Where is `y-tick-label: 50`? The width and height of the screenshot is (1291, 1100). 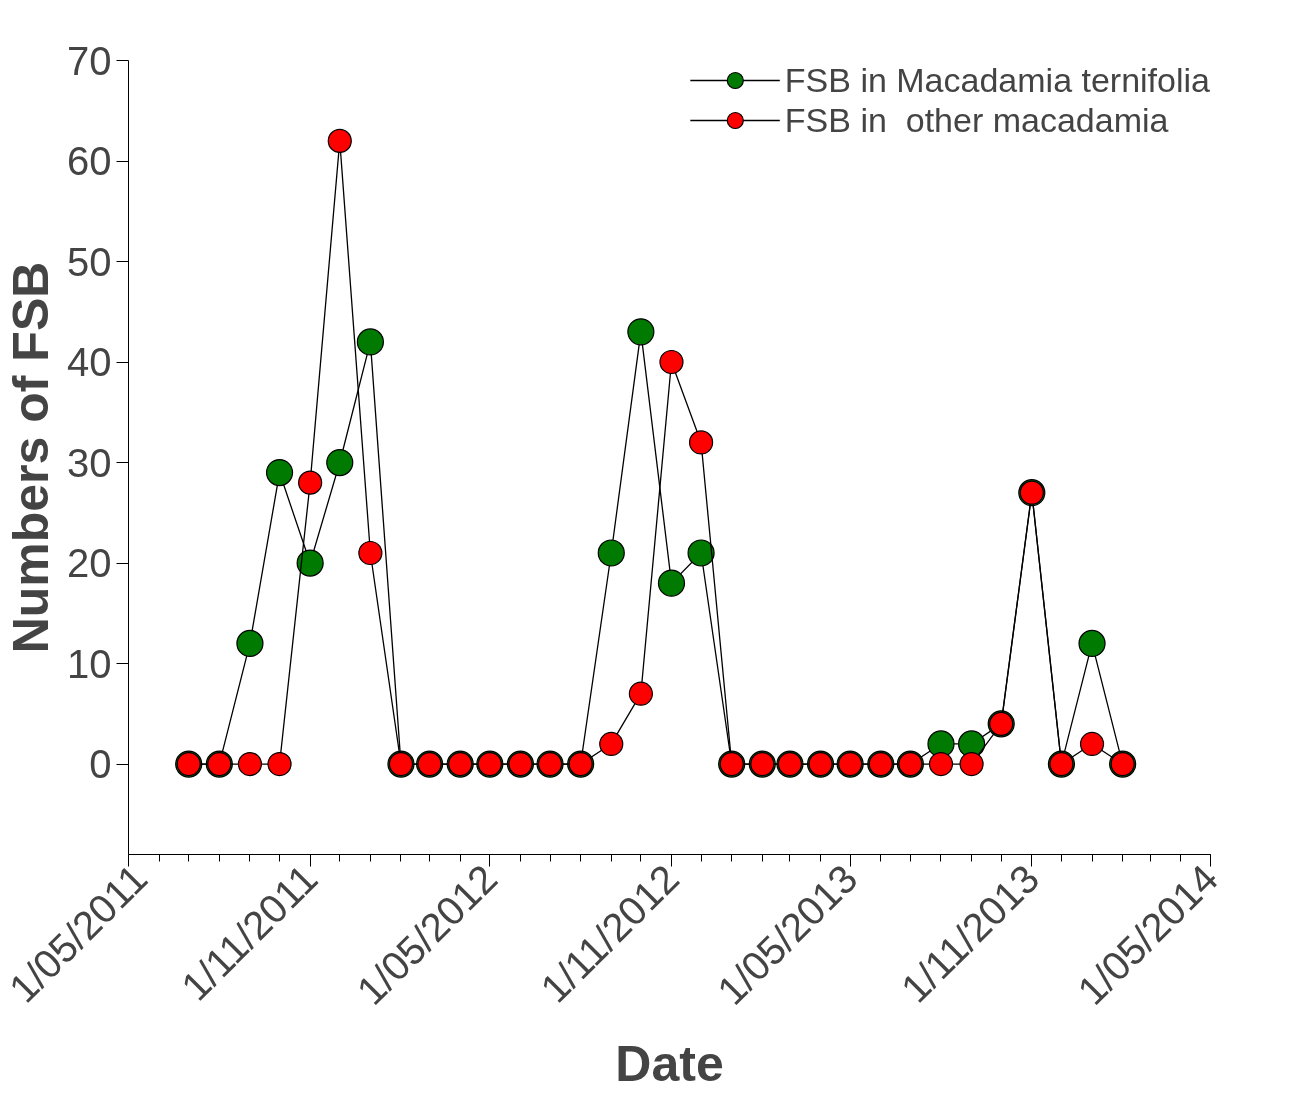 y-tick-label: 50 is located at coordinates (89, 261).